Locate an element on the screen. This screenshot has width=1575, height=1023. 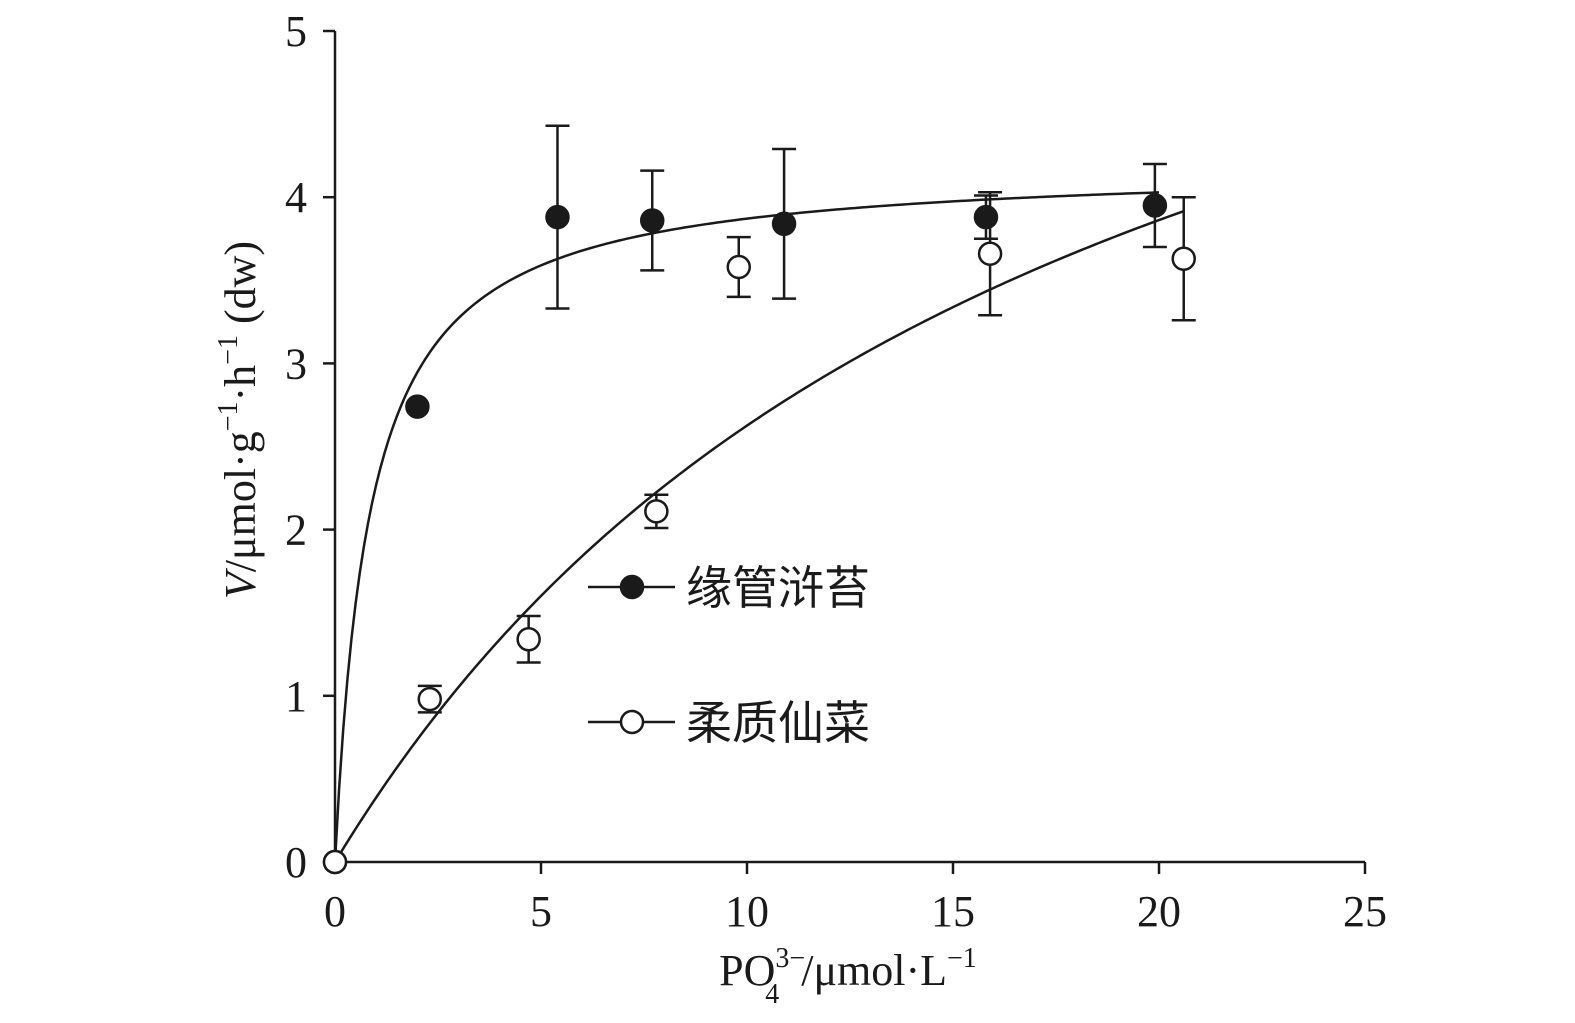
x-axis-label-sub: 4 is located at coordinates (772, 994).